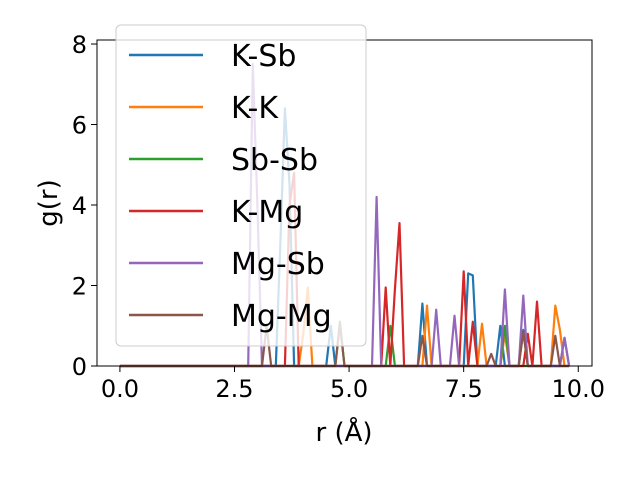  I want to click on x-tick-label: 2.5, so click(234, 389).